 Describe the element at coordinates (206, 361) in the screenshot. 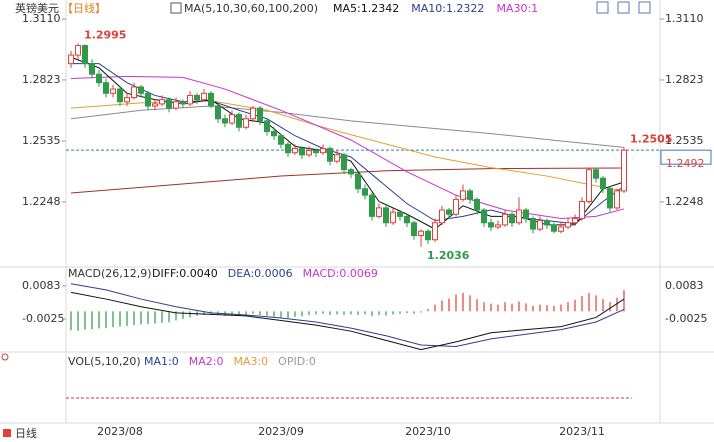

I see `legend-entry: MA2:0` at that location.